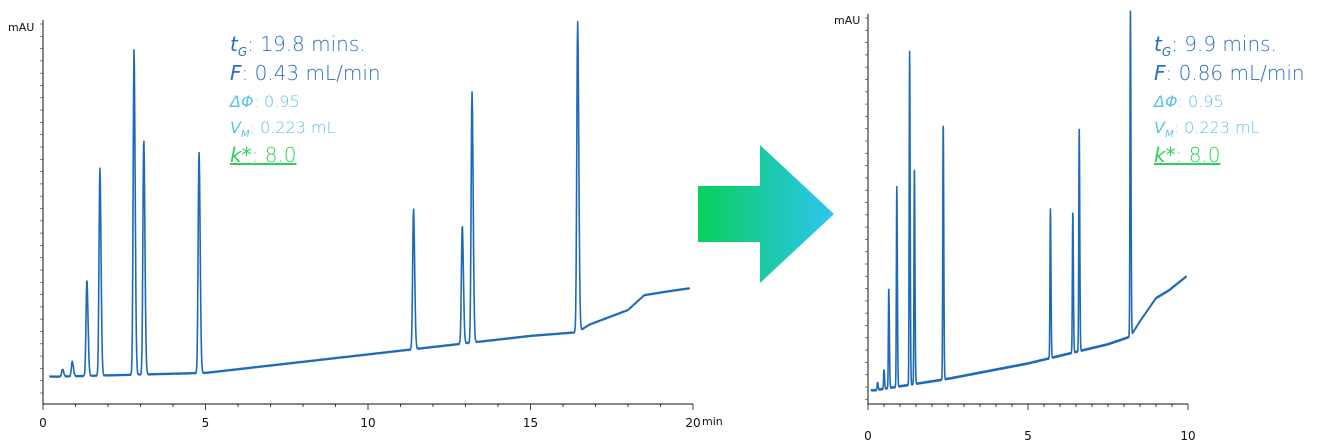 This screenshot has height=444, width=1317. I want to click on annotation-f-text: : 0.43 mL/min, so click(311, 73).